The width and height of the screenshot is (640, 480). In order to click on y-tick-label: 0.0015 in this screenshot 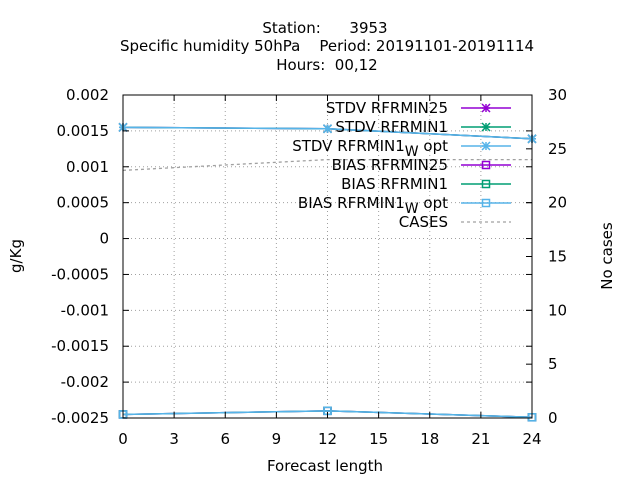, I will do `click(83, 131)`.